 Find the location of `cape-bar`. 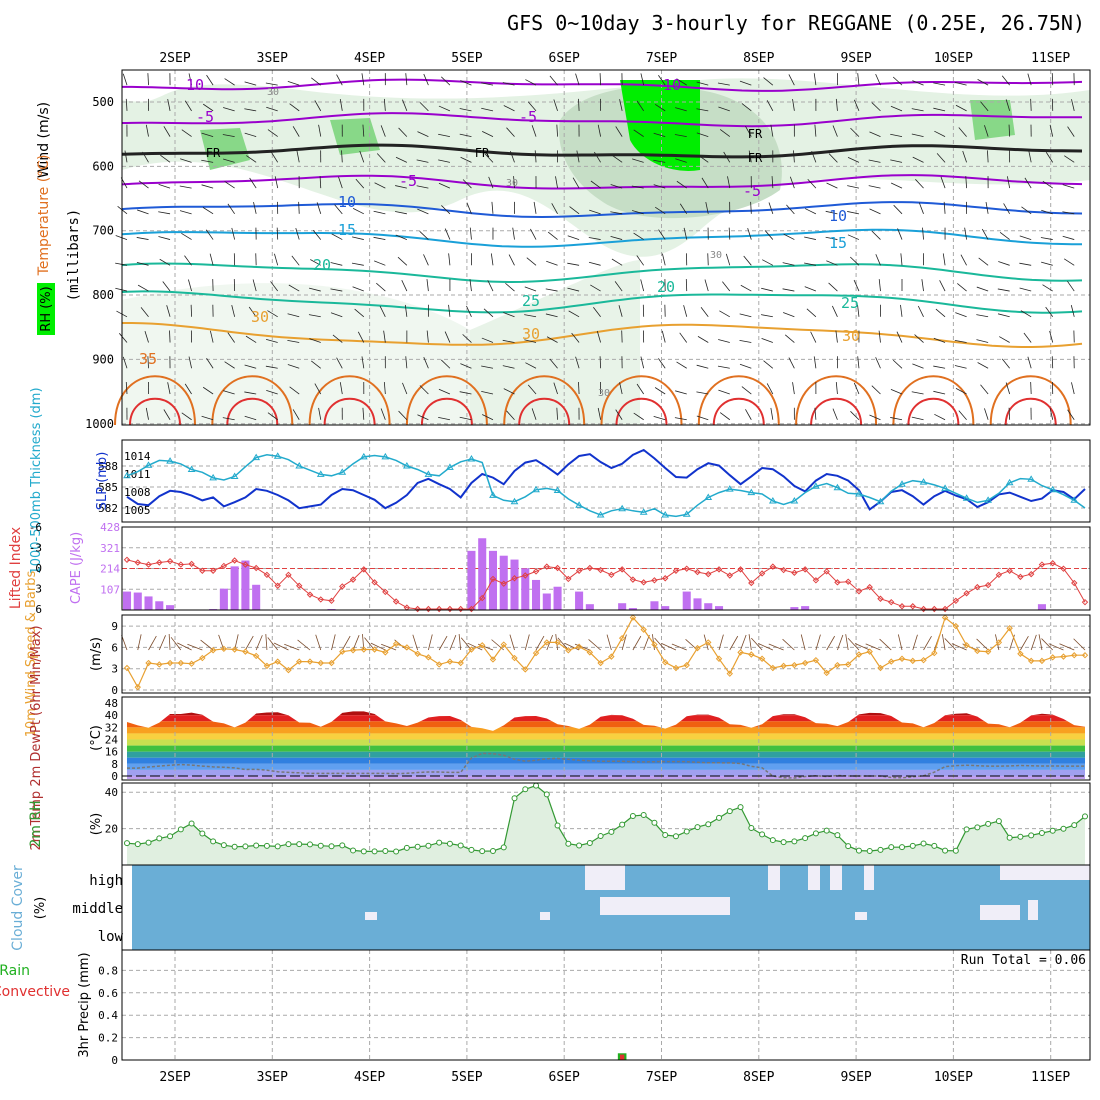

cape-bar is located at coordinates (223, 599).